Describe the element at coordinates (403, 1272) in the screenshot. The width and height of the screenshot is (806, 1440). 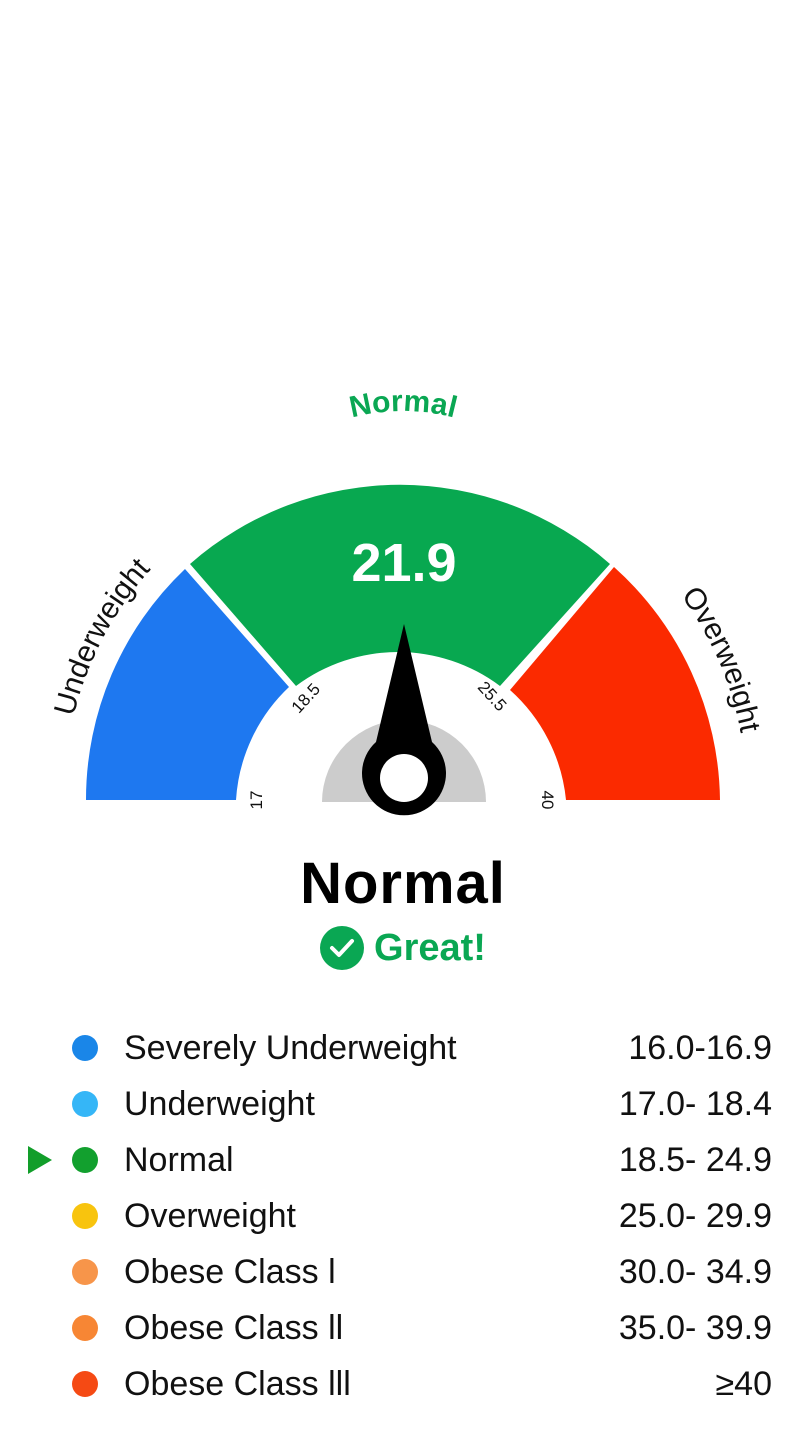
I see `legend-row: Obese Class l 30.0- 34.9` at that location.